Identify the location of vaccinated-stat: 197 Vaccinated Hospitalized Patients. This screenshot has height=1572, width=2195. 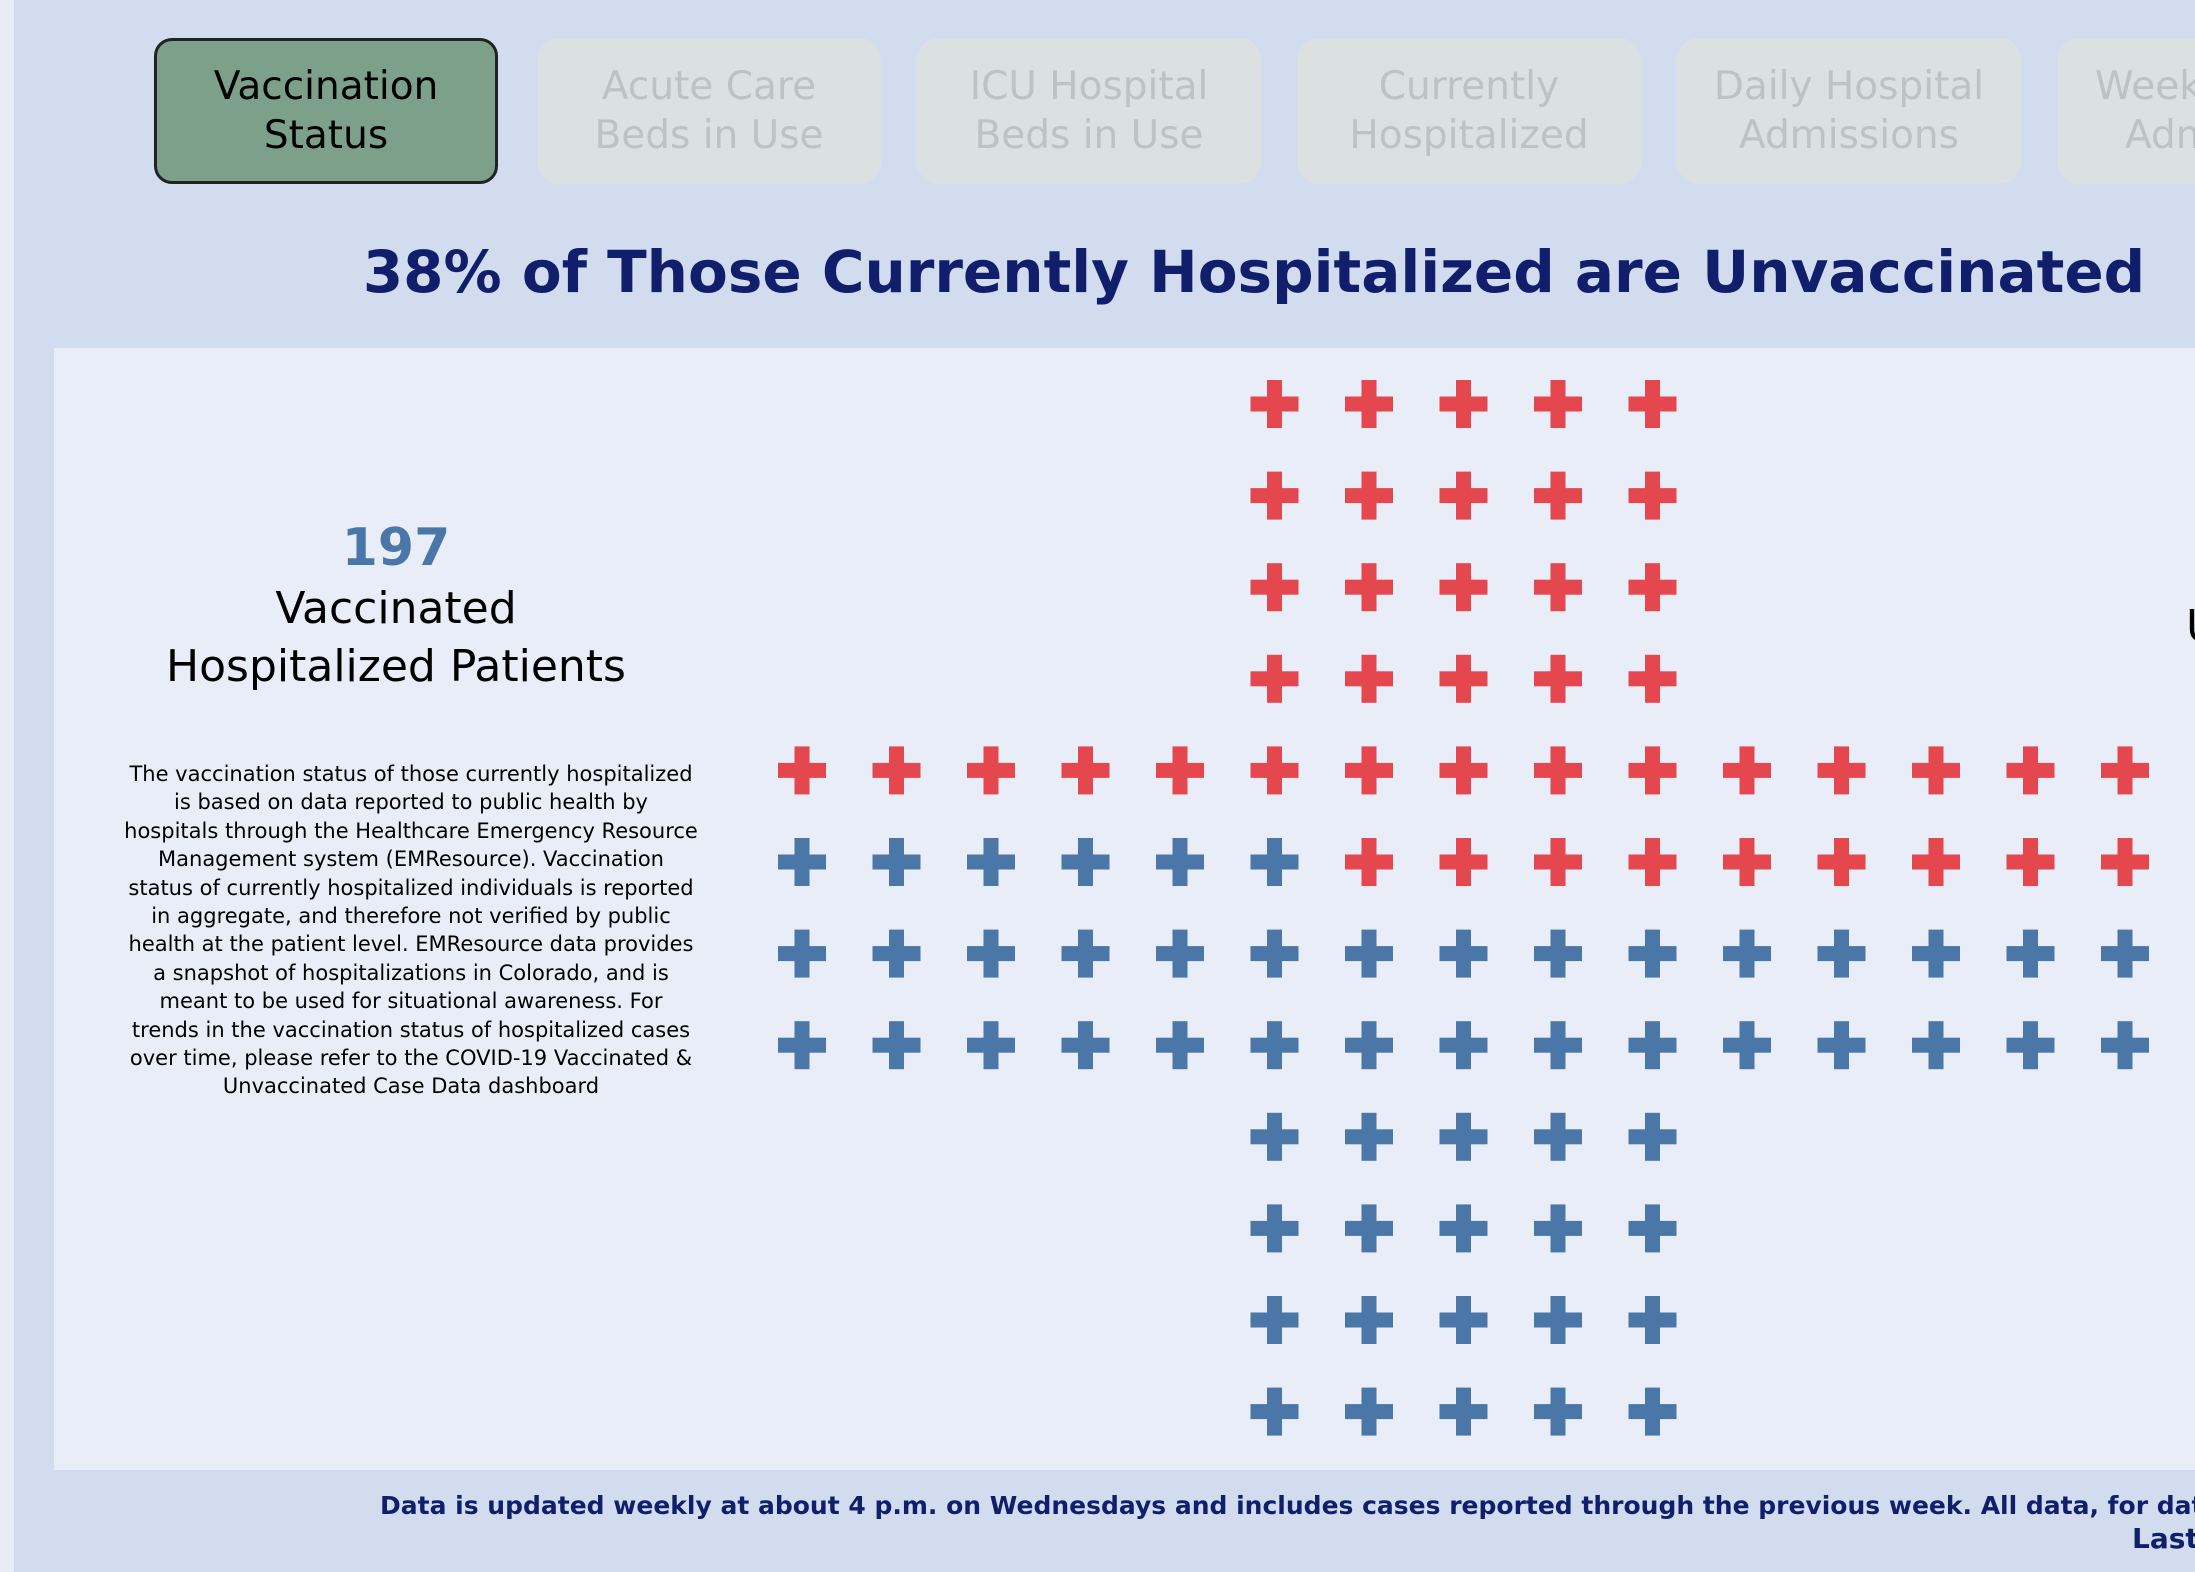
(396, 606).